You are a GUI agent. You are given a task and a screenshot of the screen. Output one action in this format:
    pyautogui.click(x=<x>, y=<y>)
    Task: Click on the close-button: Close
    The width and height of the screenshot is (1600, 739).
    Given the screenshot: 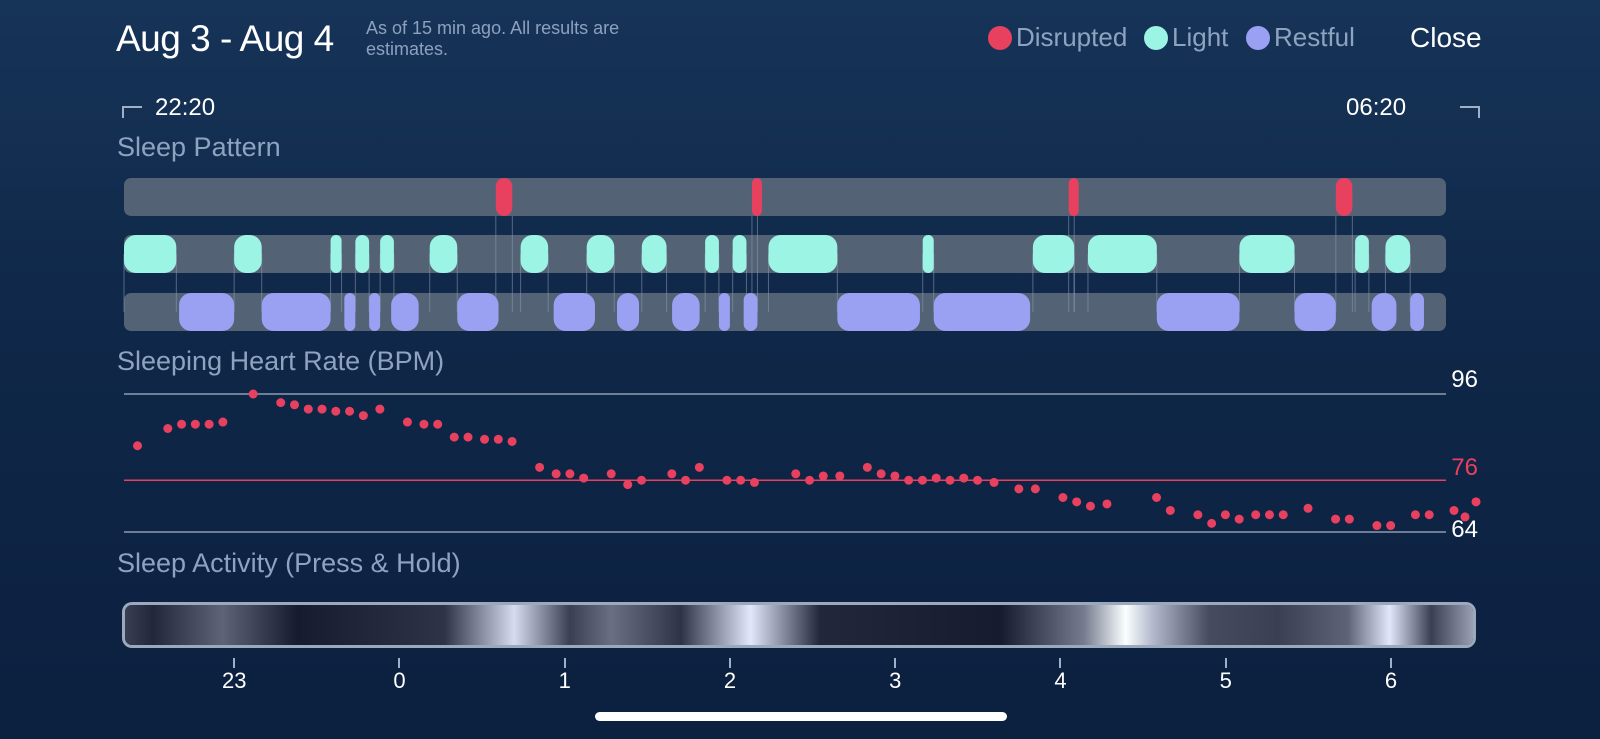 What is the action you would take?
    pyautogui.click(x=1446, y=37)
    